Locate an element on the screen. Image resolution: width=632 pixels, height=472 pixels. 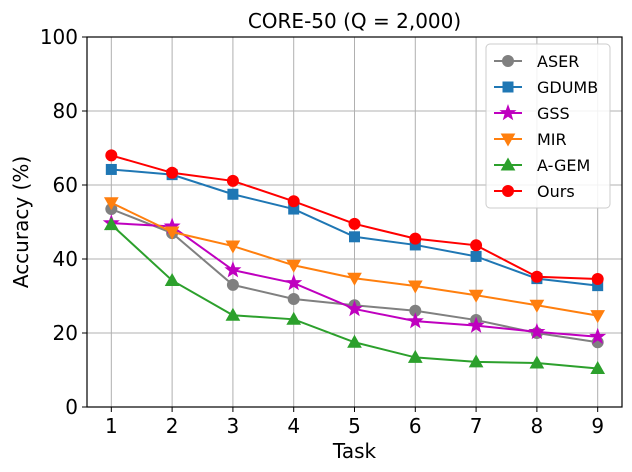
legend-entry-gdumb: GDUMB is located at coordinates (546, 87).